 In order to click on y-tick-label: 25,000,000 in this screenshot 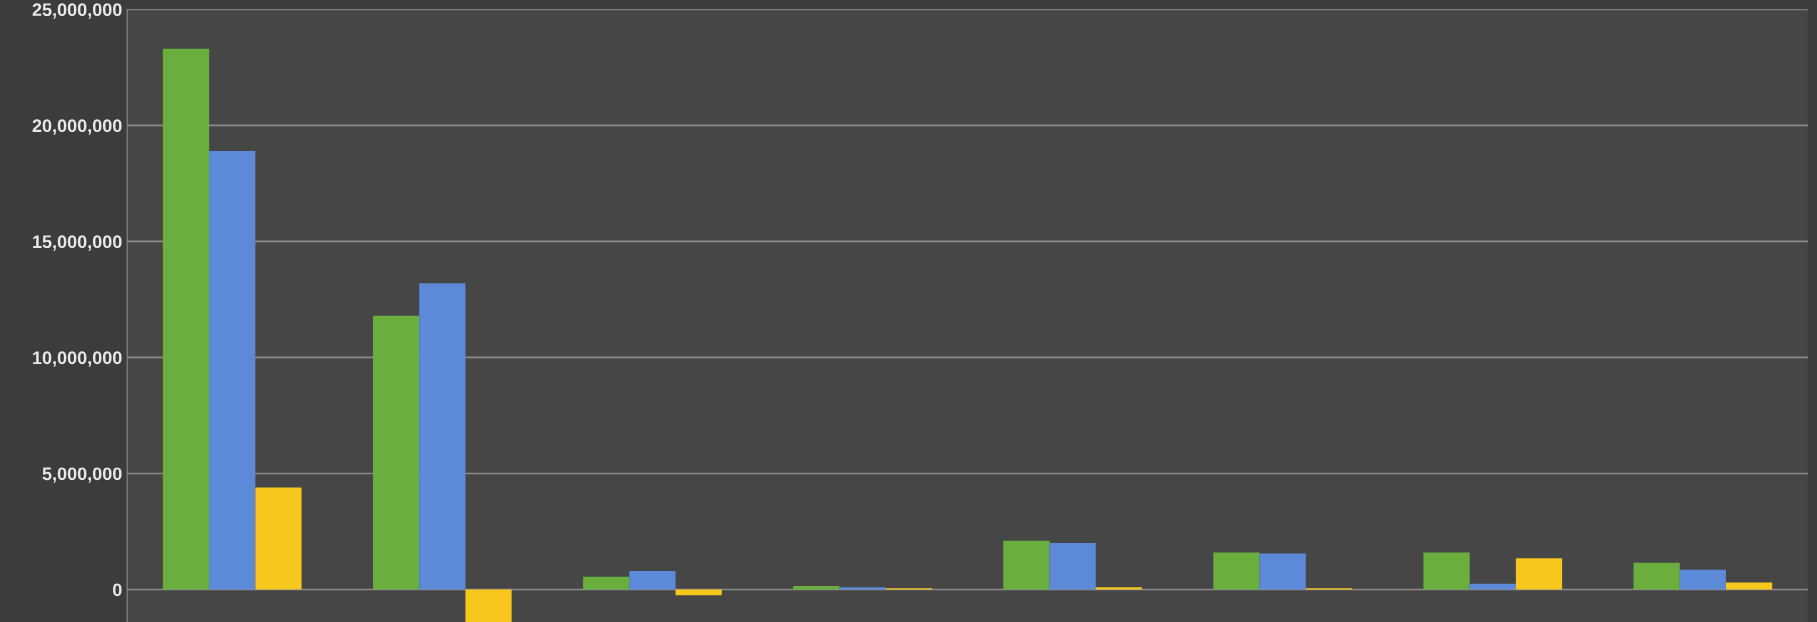, I will do `click(77, 11)`.